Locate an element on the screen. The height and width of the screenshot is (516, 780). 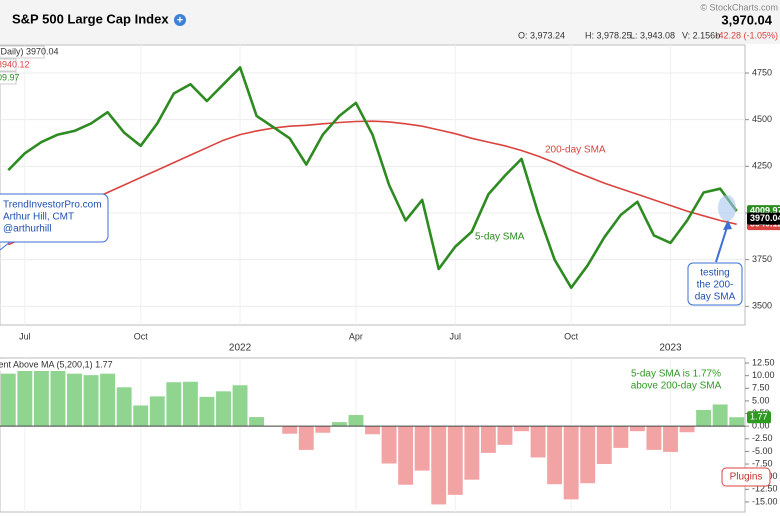
note-text: 5-day SMA is 1.77% is located at coordinates (676, 374).